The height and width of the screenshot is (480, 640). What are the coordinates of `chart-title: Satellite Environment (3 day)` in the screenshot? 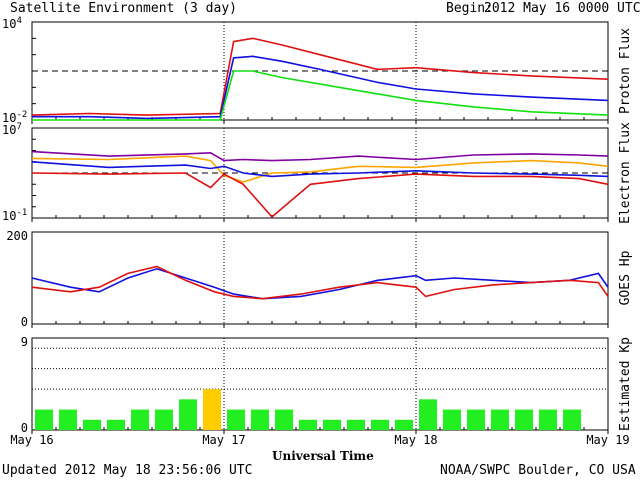 It's located at (123, 8).